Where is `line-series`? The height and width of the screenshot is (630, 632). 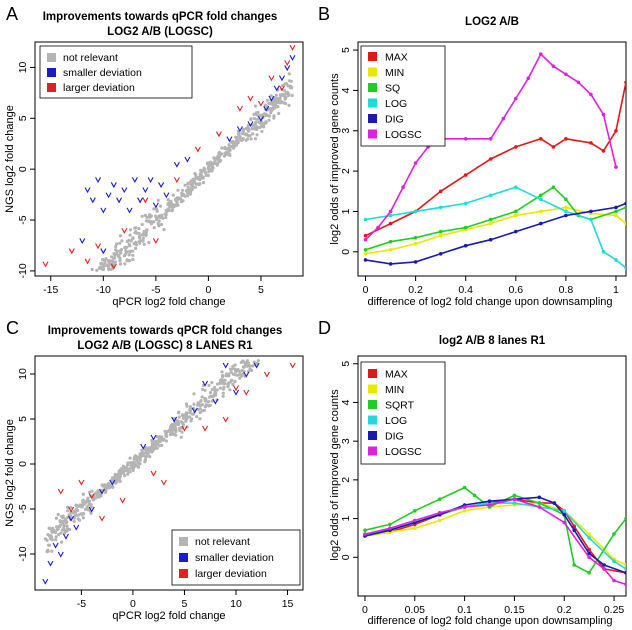 line-series is located at coordinates (494, 161).